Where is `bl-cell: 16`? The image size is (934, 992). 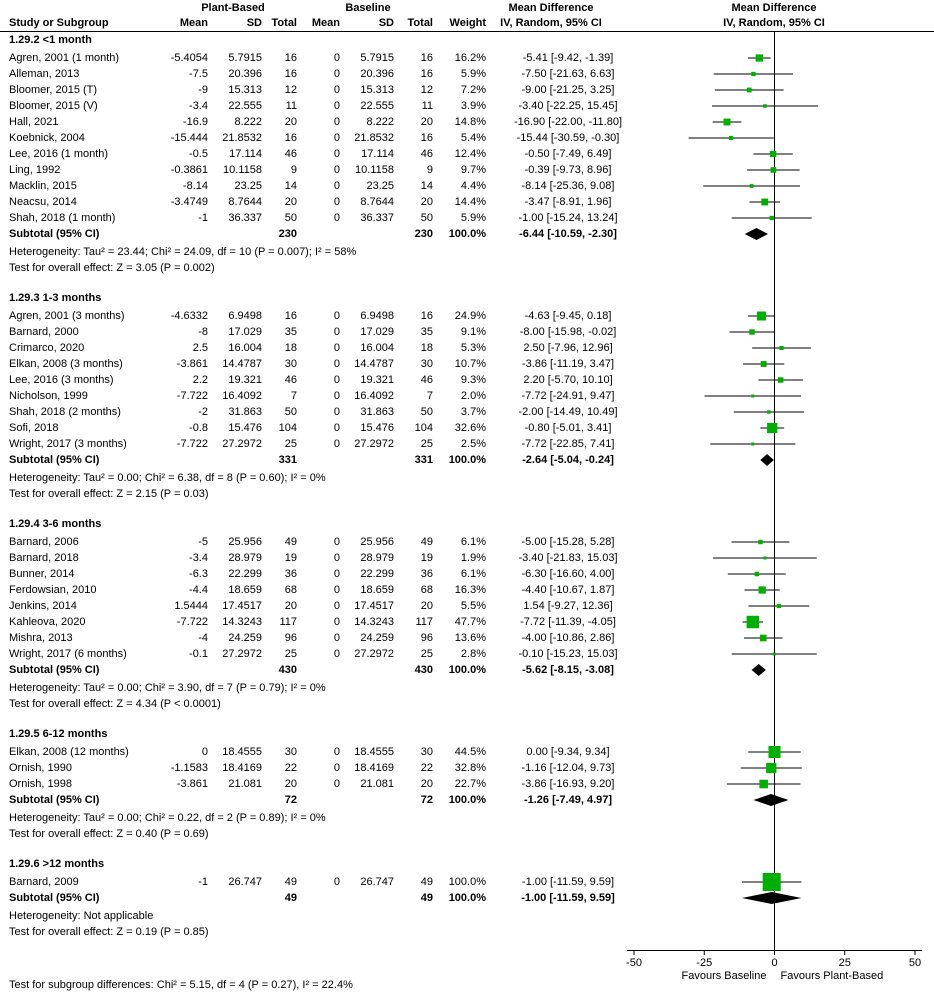 bl-cell: 16 is located at coordinates (427, 316).